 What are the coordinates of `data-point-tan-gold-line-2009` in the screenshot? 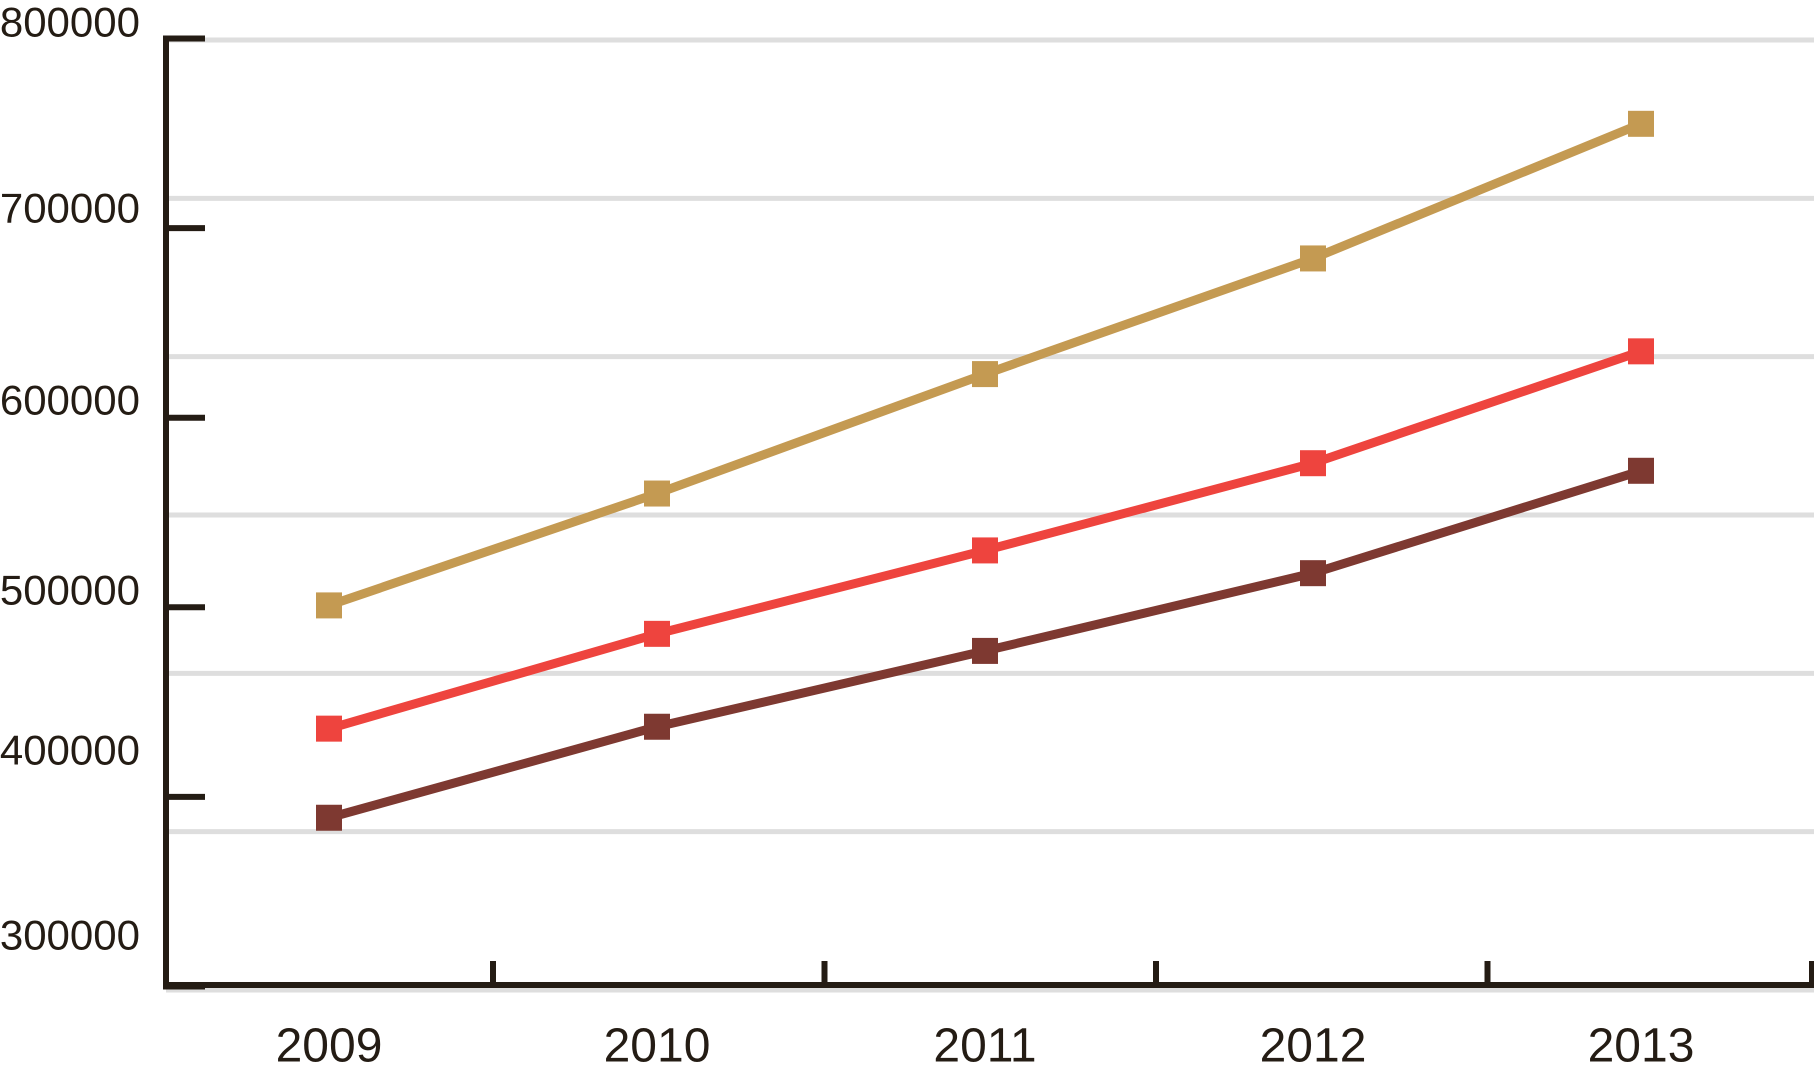 It's located at (329, 605).